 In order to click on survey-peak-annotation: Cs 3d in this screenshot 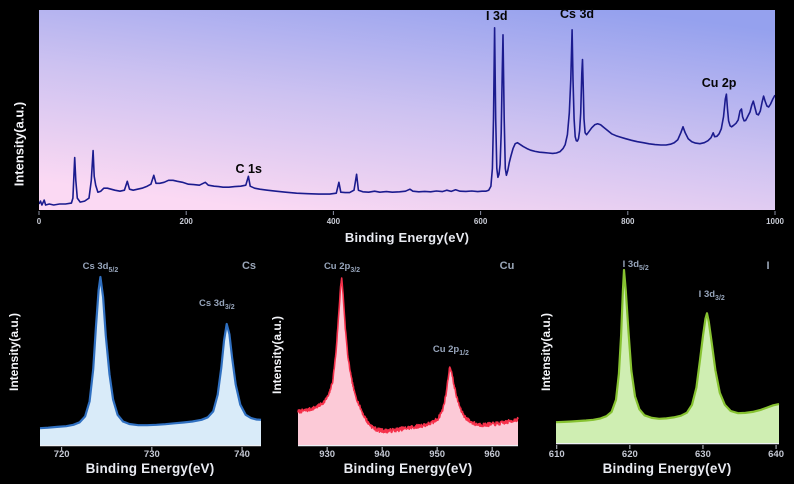, I will do `click(577, 14)`.